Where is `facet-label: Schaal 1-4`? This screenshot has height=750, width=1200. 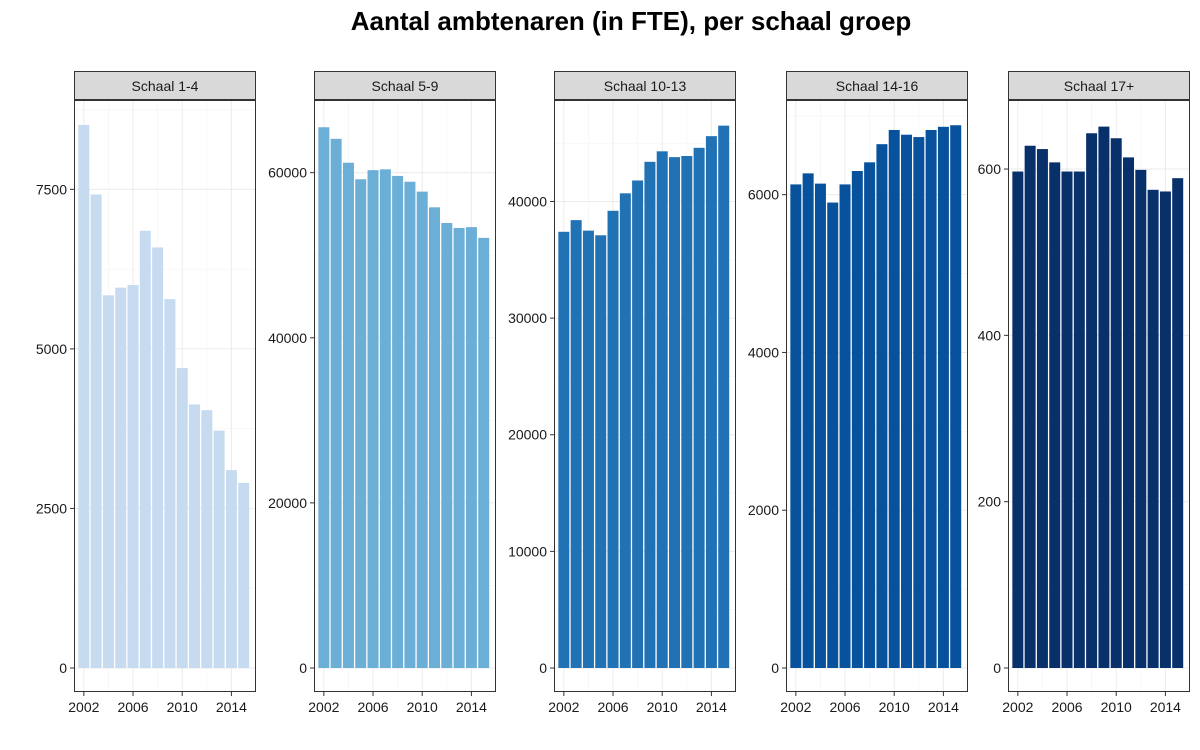
facet-label: Schaal 1-4 is located at coordinates (165, 86).